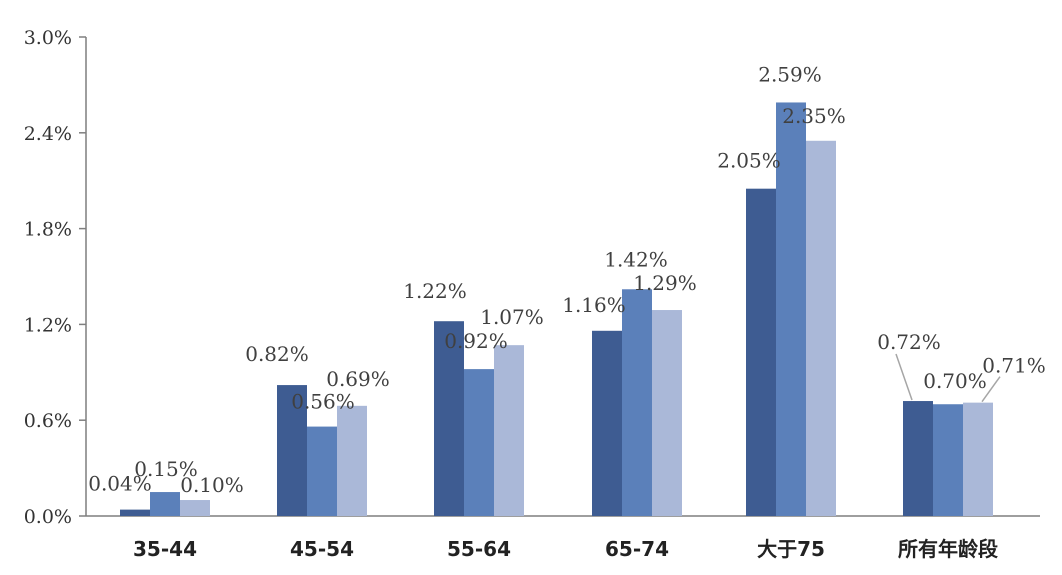 This screenshot has height=575, width=1062. I want to click on y-tick-label: 1.2%, so click(48, 325).